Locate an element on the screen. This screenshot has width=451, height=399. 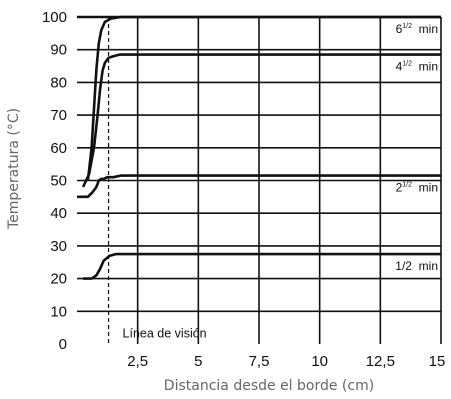
x-tick-labels: 2,5 5 7,5 10 12,5 15 is located at coordinates (286, 361).